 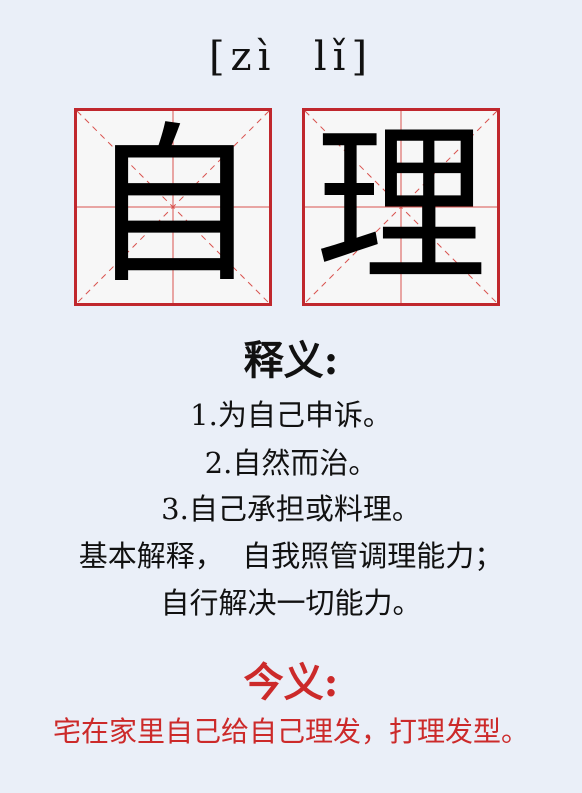 I want to click on definition-line: 2.自然而治。, so click(x=291, y=463).